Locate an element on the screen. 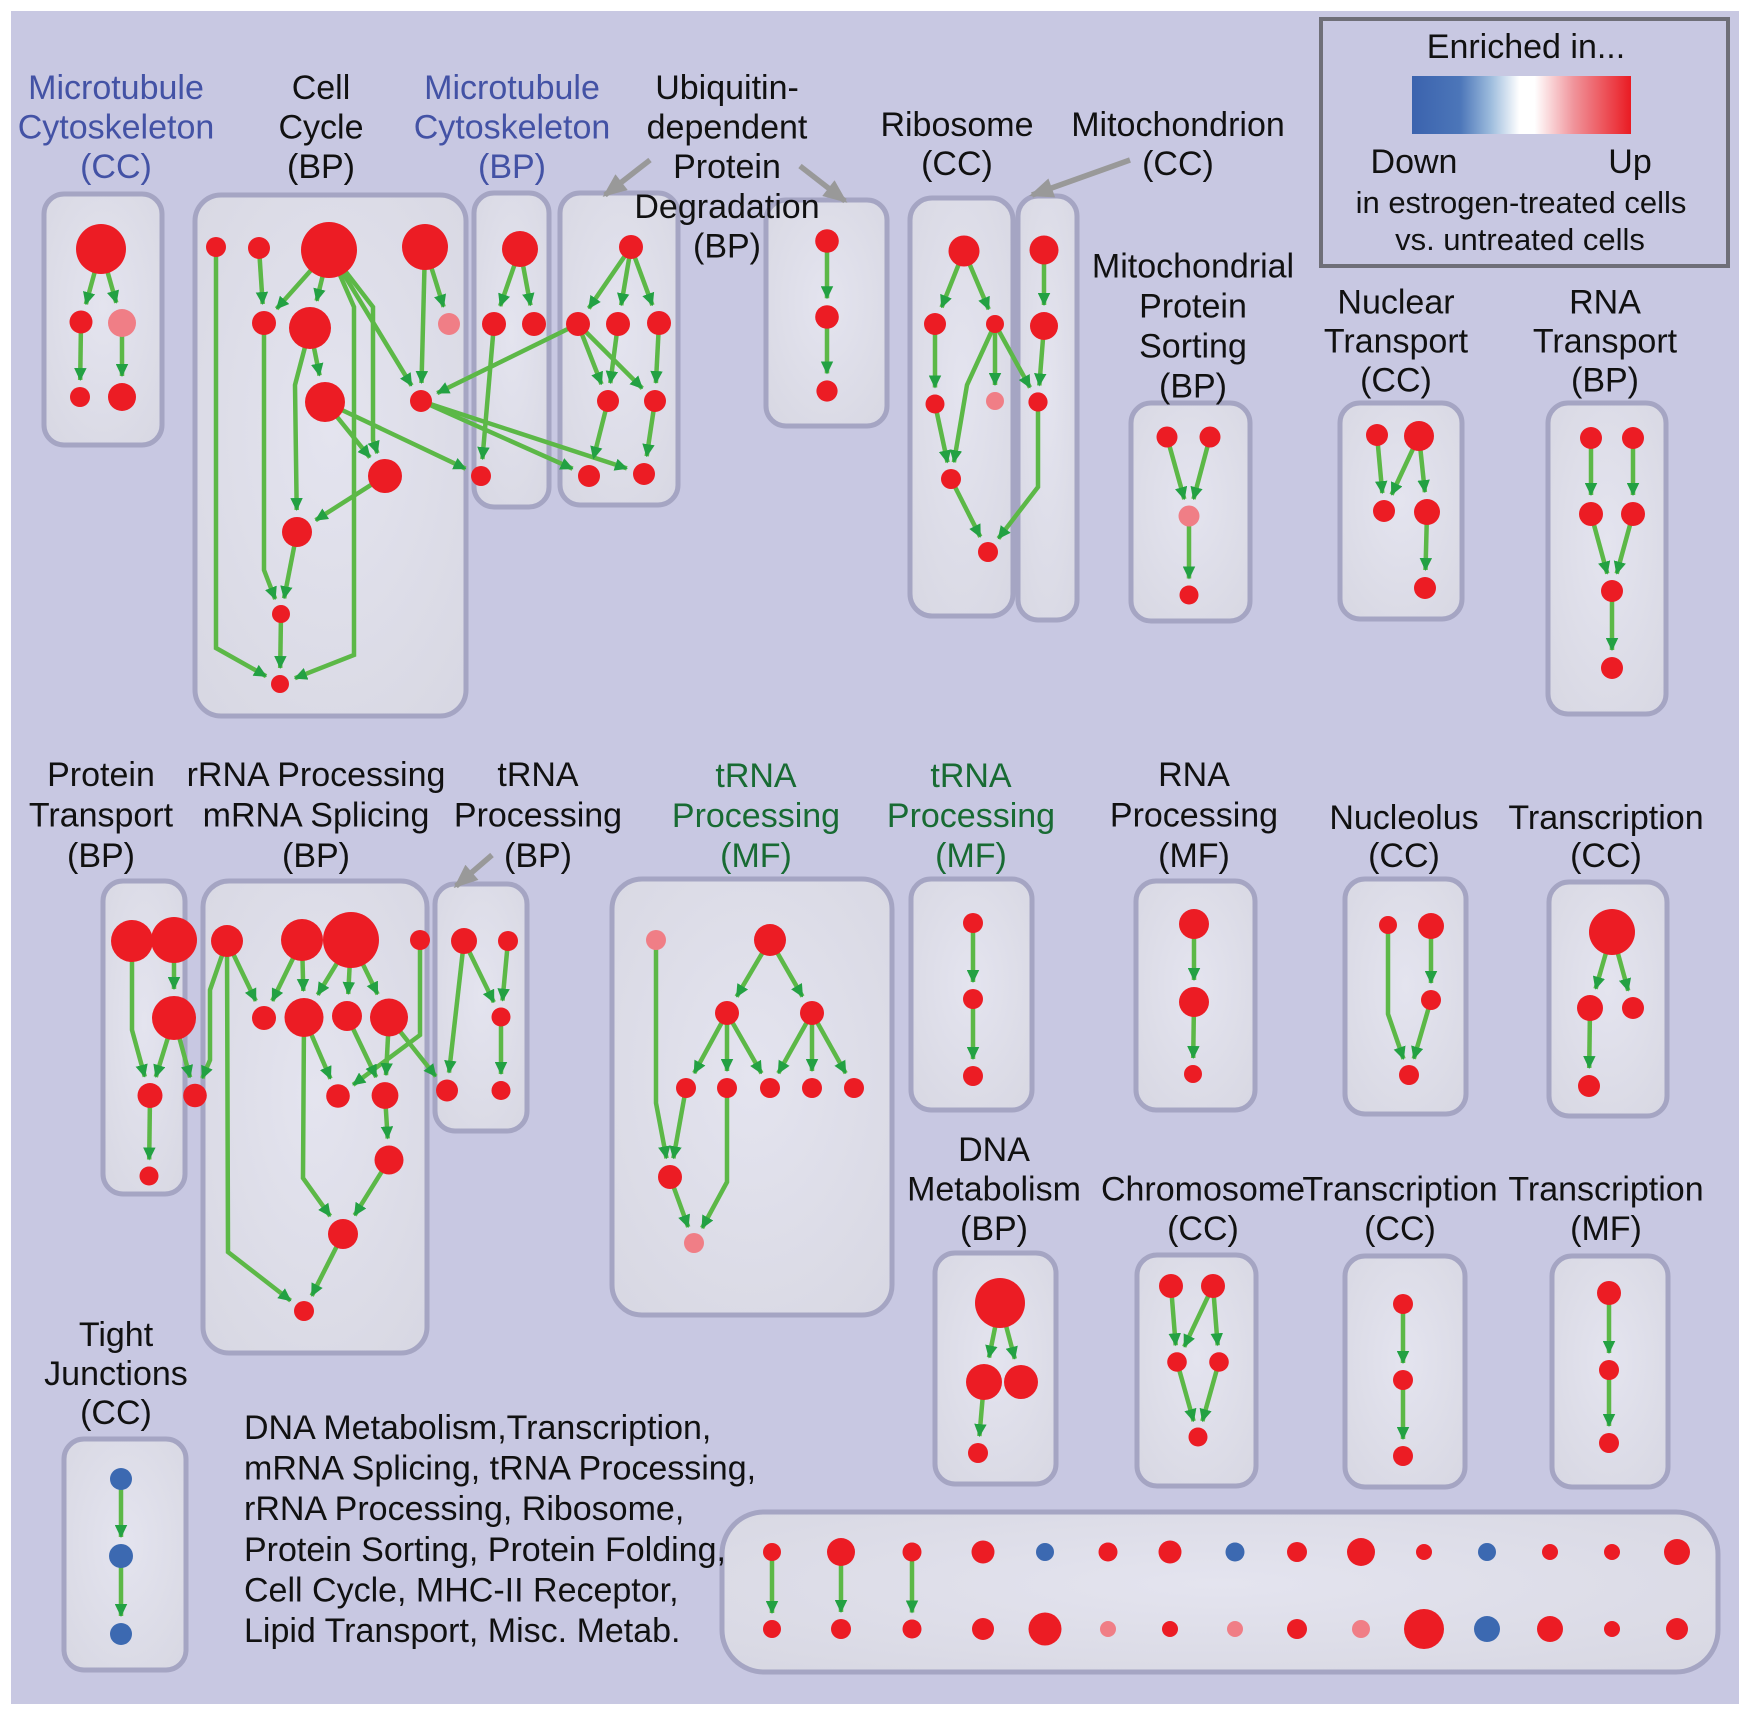  svg-text: Junctions is located at coordinates (116, 1374).